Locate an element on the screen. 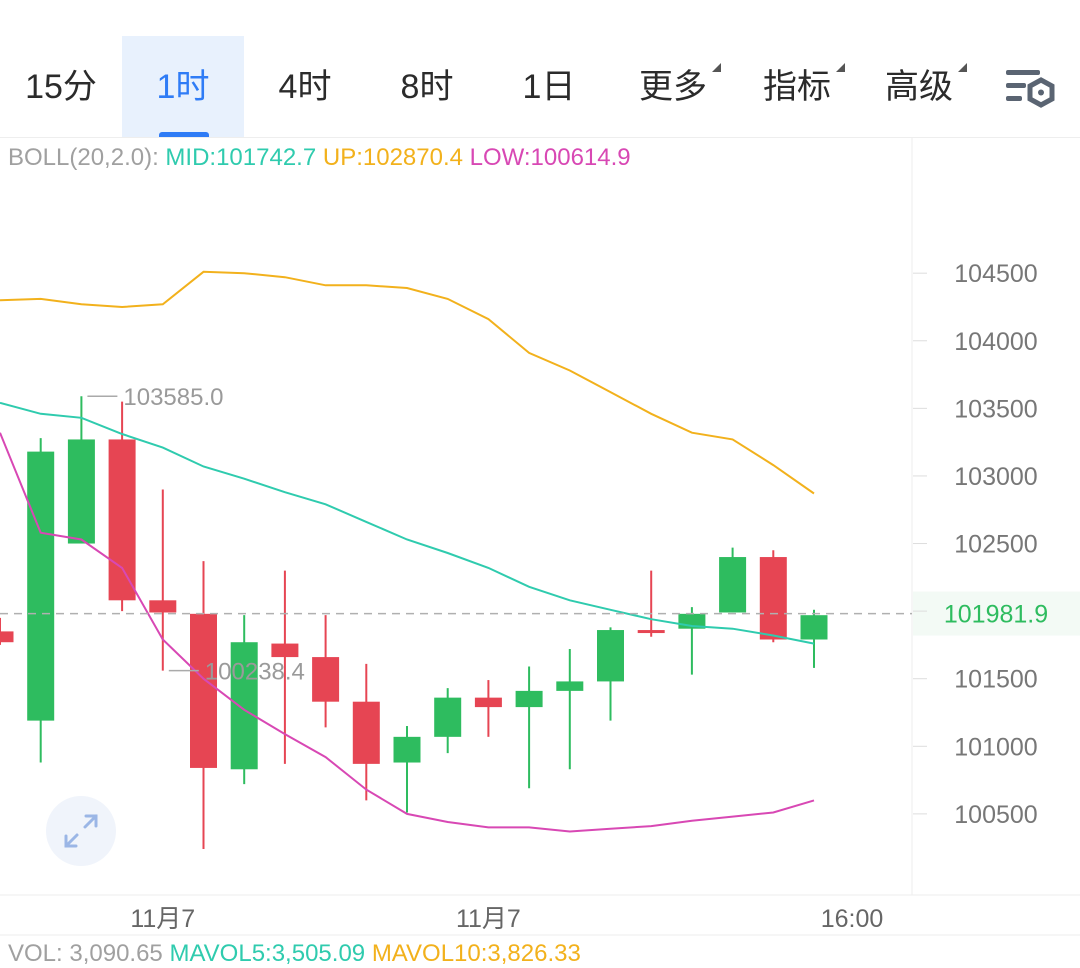 The height and width of the screenshot is (968, 1080). low-marker-label: 100238.4 is located at coordinates (255, 672).